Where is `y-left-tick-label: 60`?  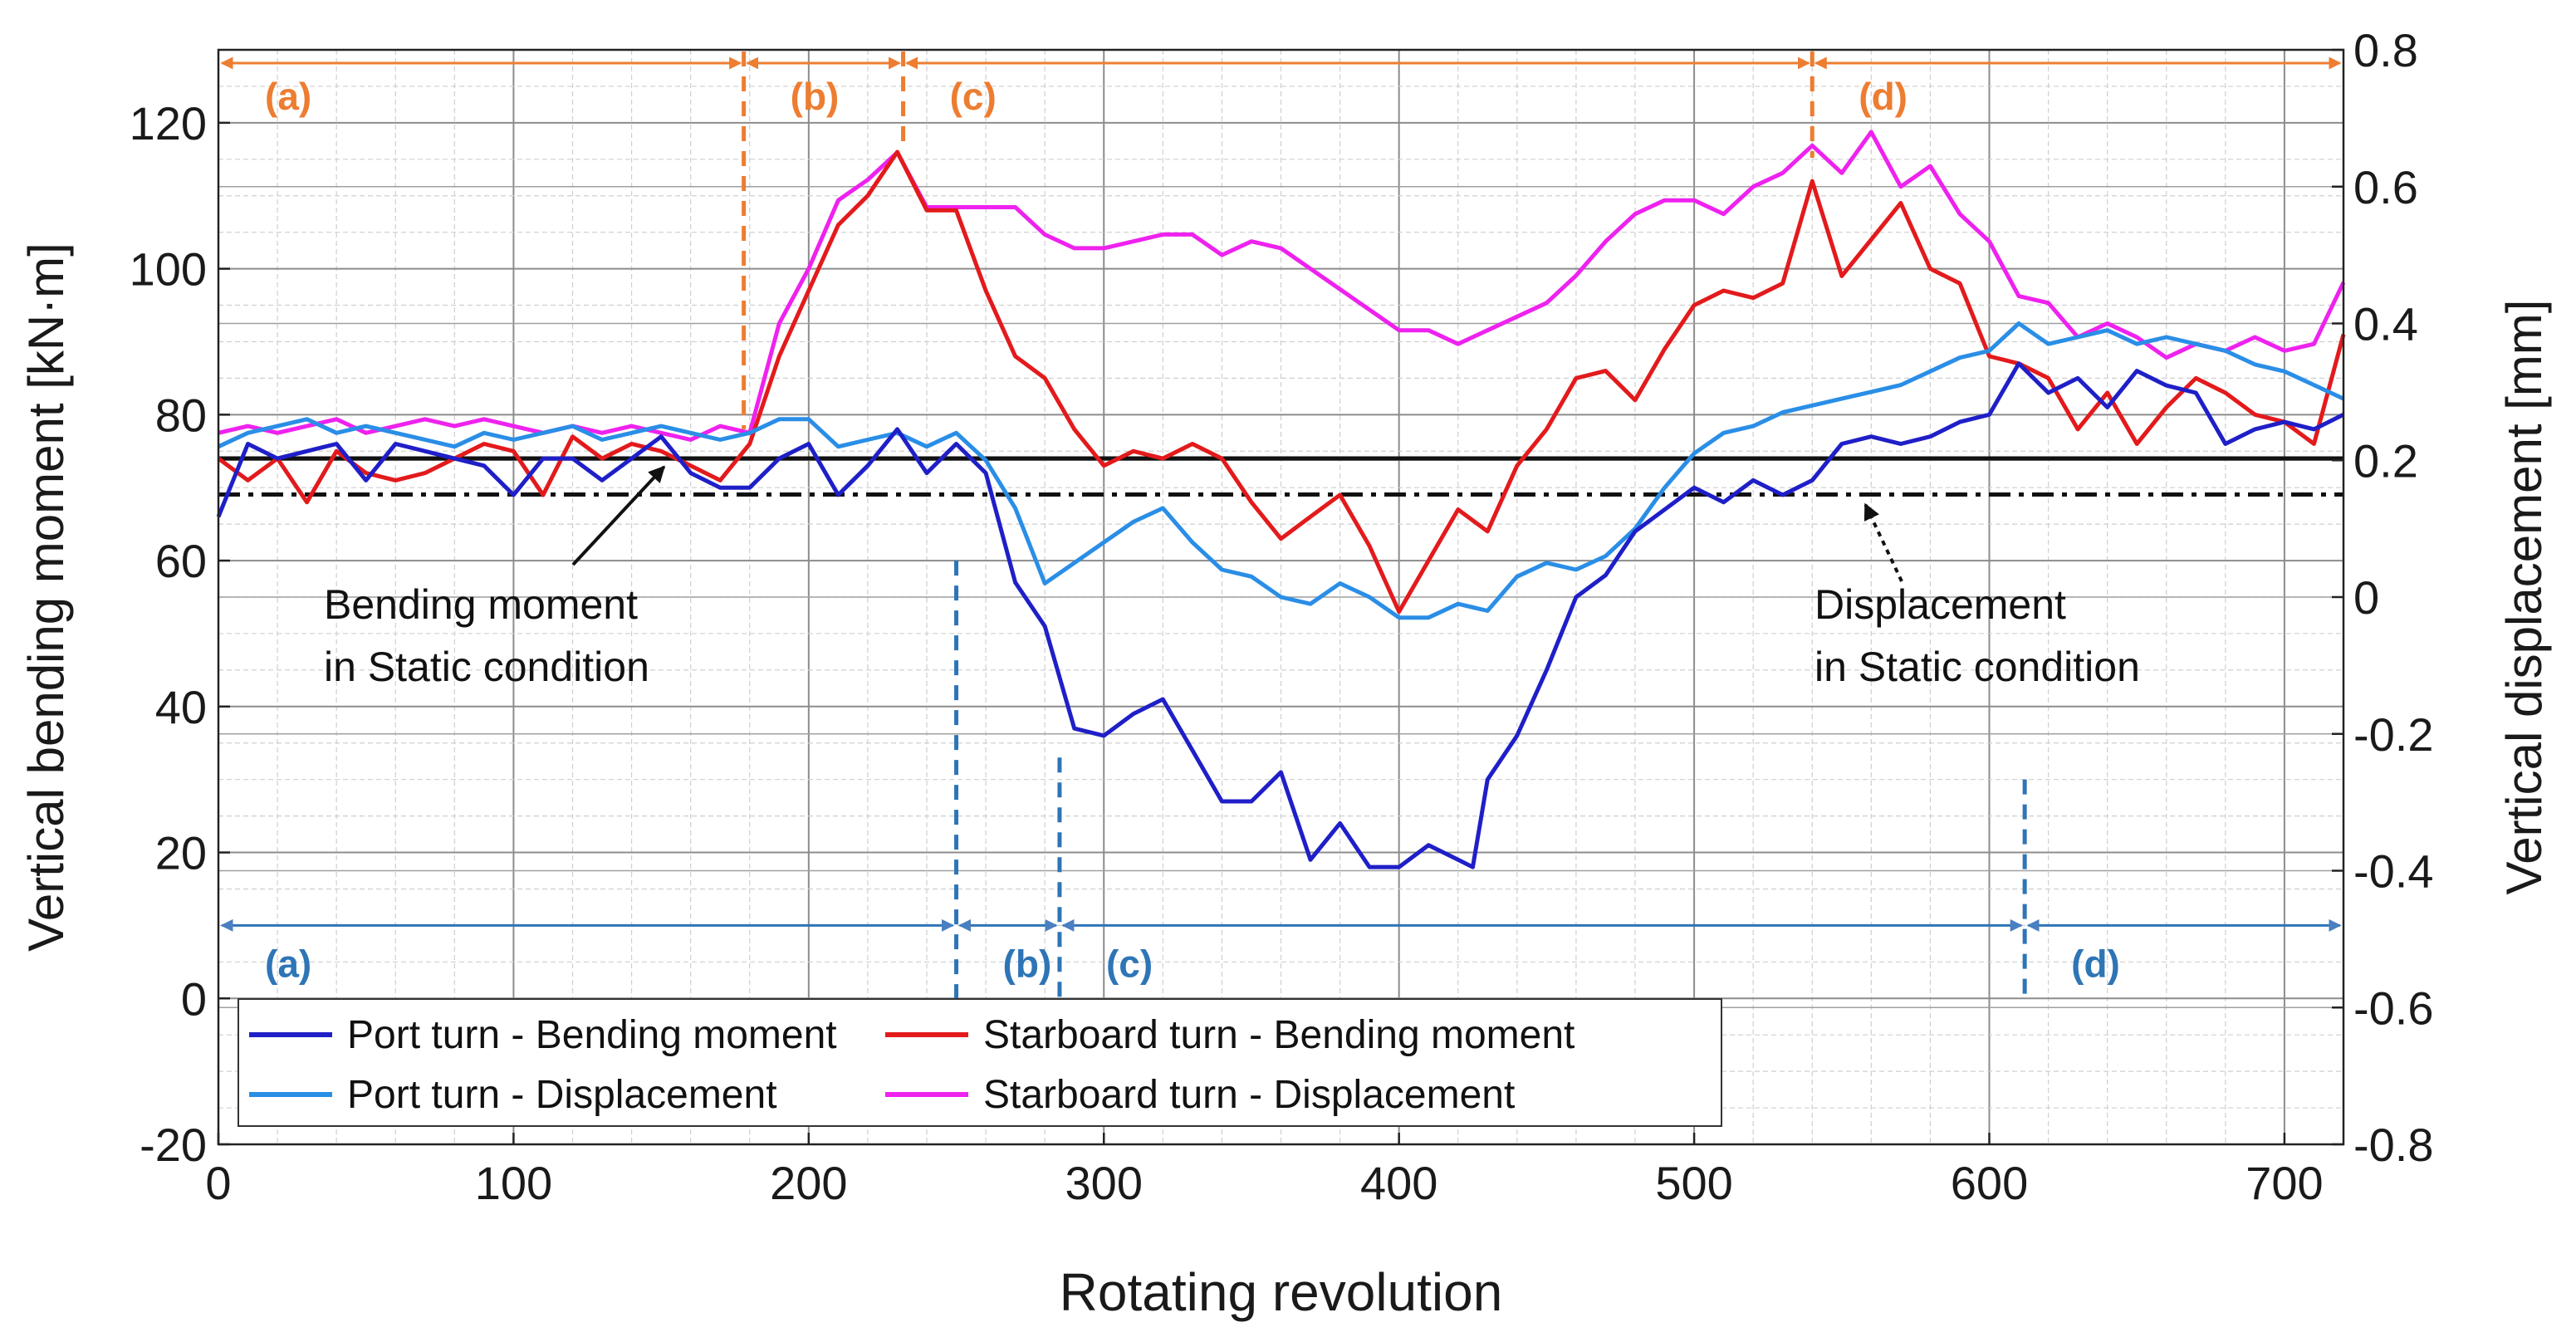
y-left-tick-label: 60 is located at coordinates (181, 561).